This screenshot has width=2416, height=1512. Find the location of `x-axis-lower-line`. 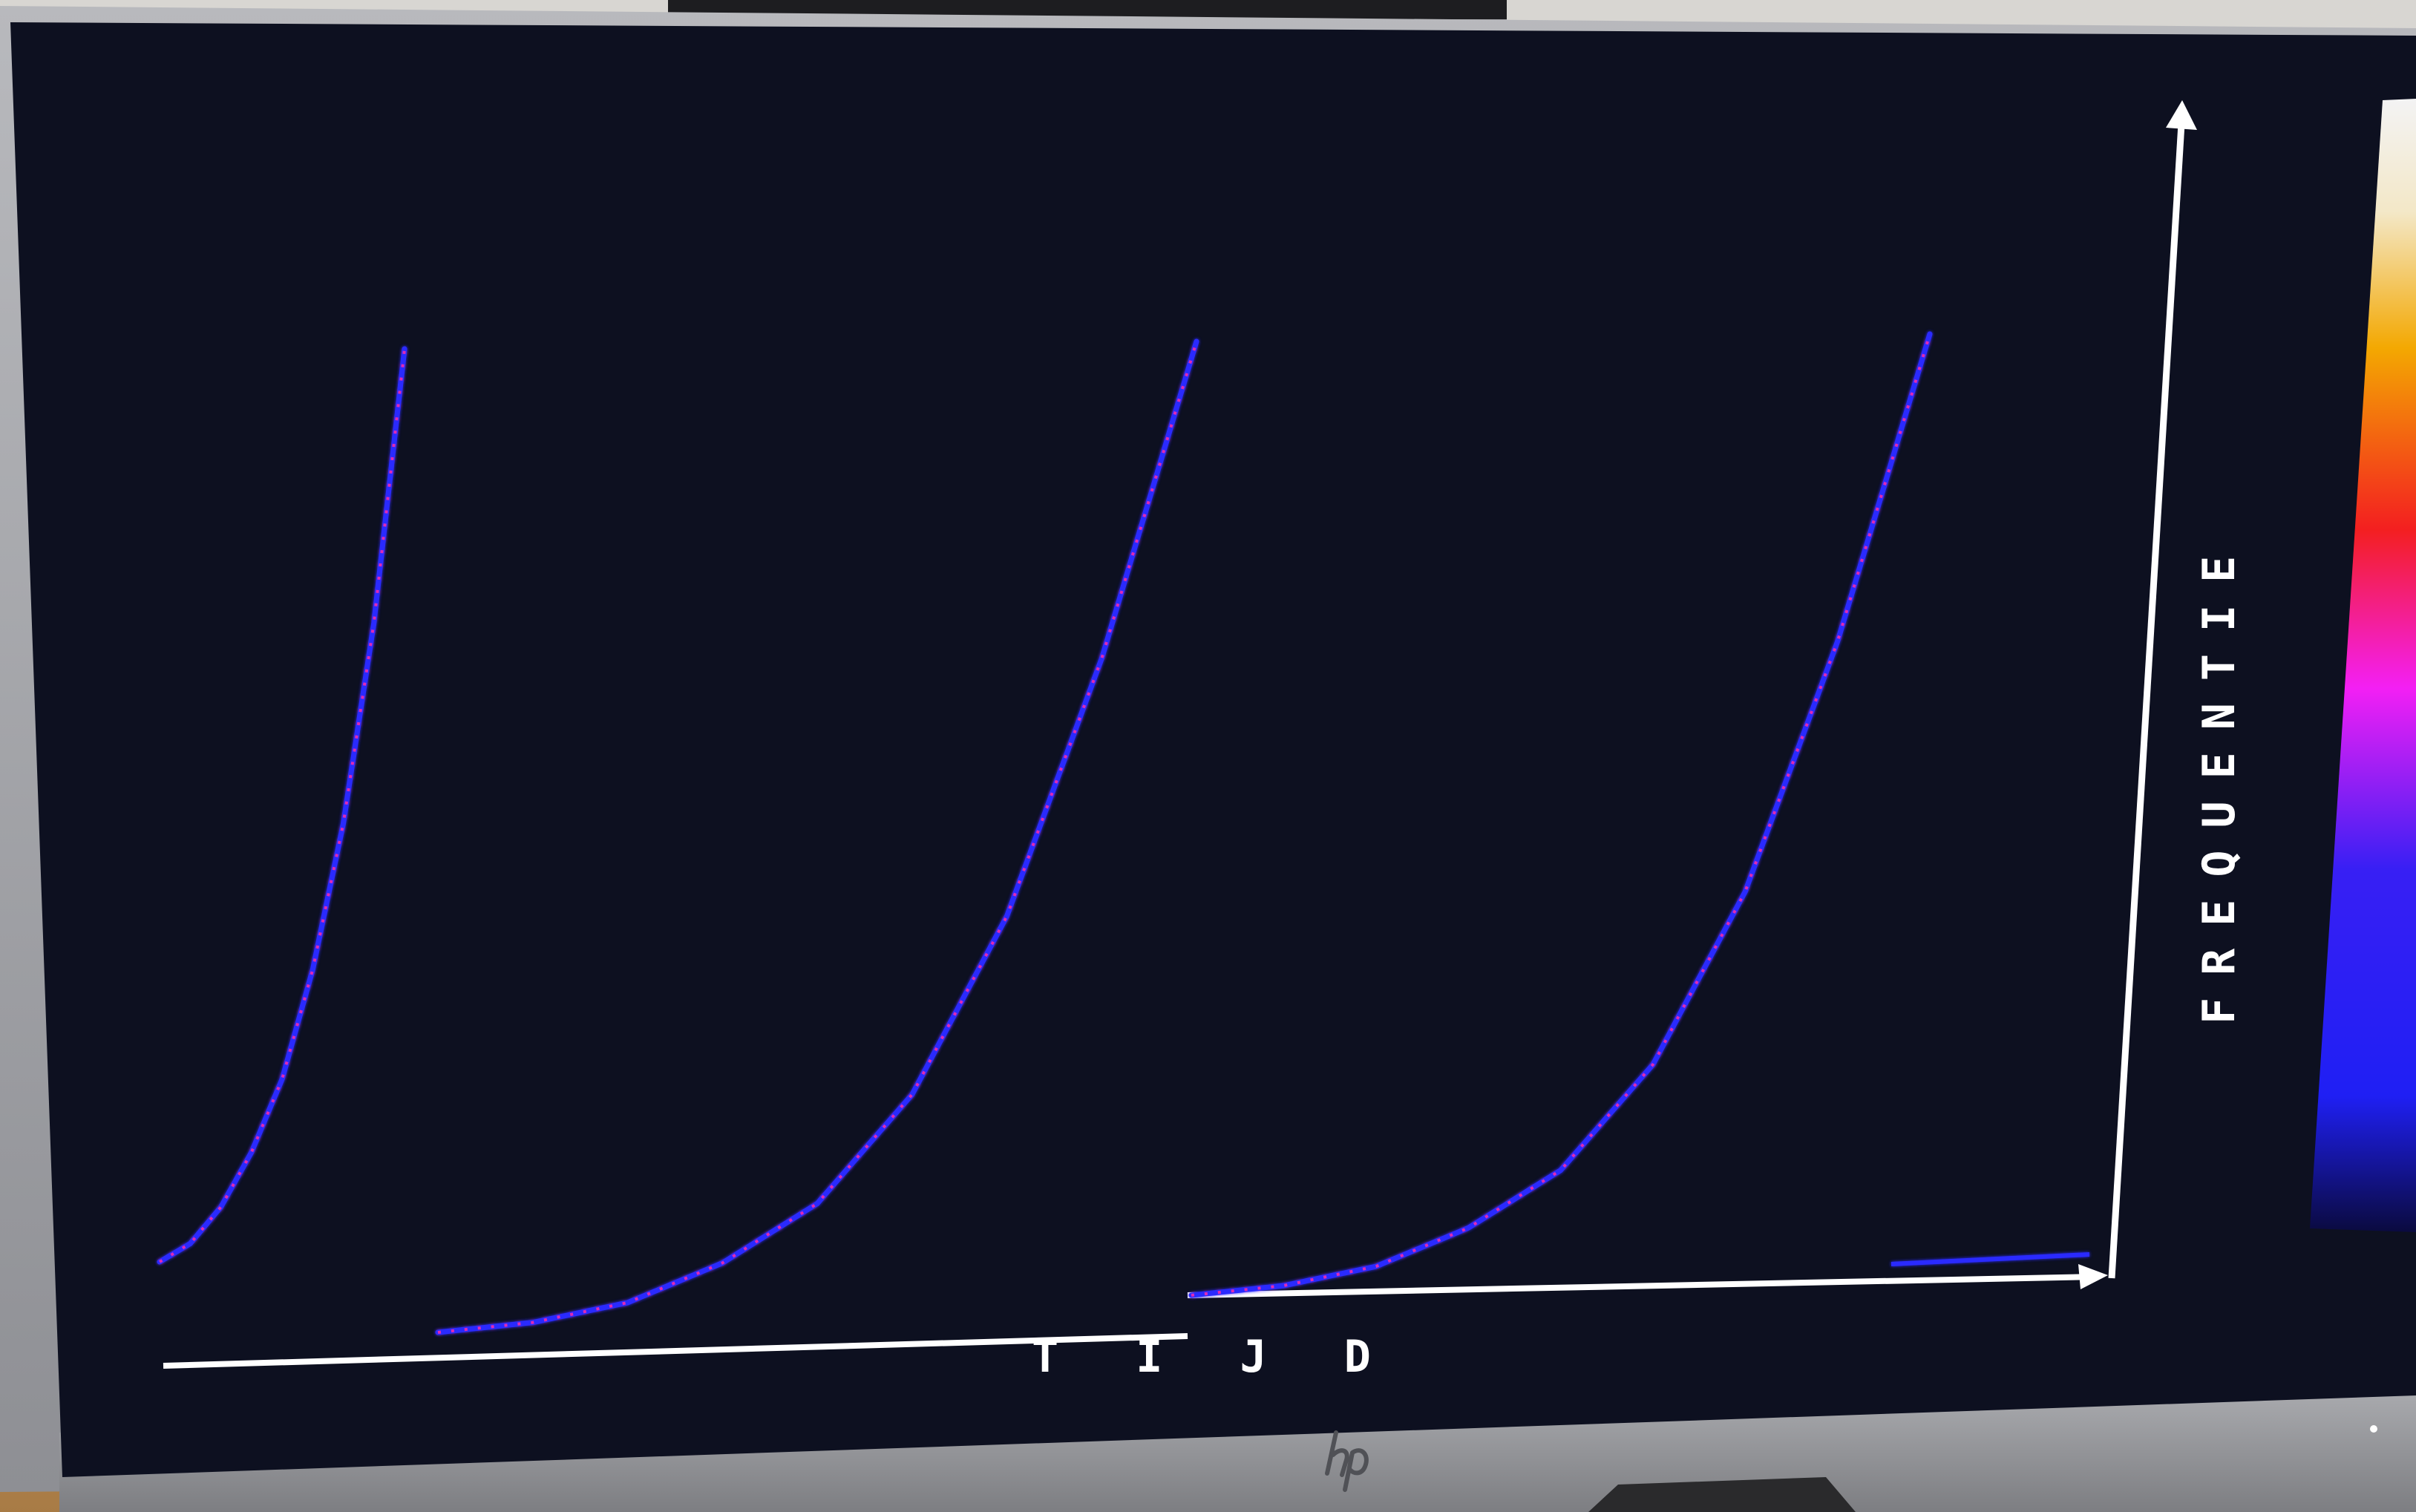

x-axis-lower-line is located at coordinates (675, 1351).